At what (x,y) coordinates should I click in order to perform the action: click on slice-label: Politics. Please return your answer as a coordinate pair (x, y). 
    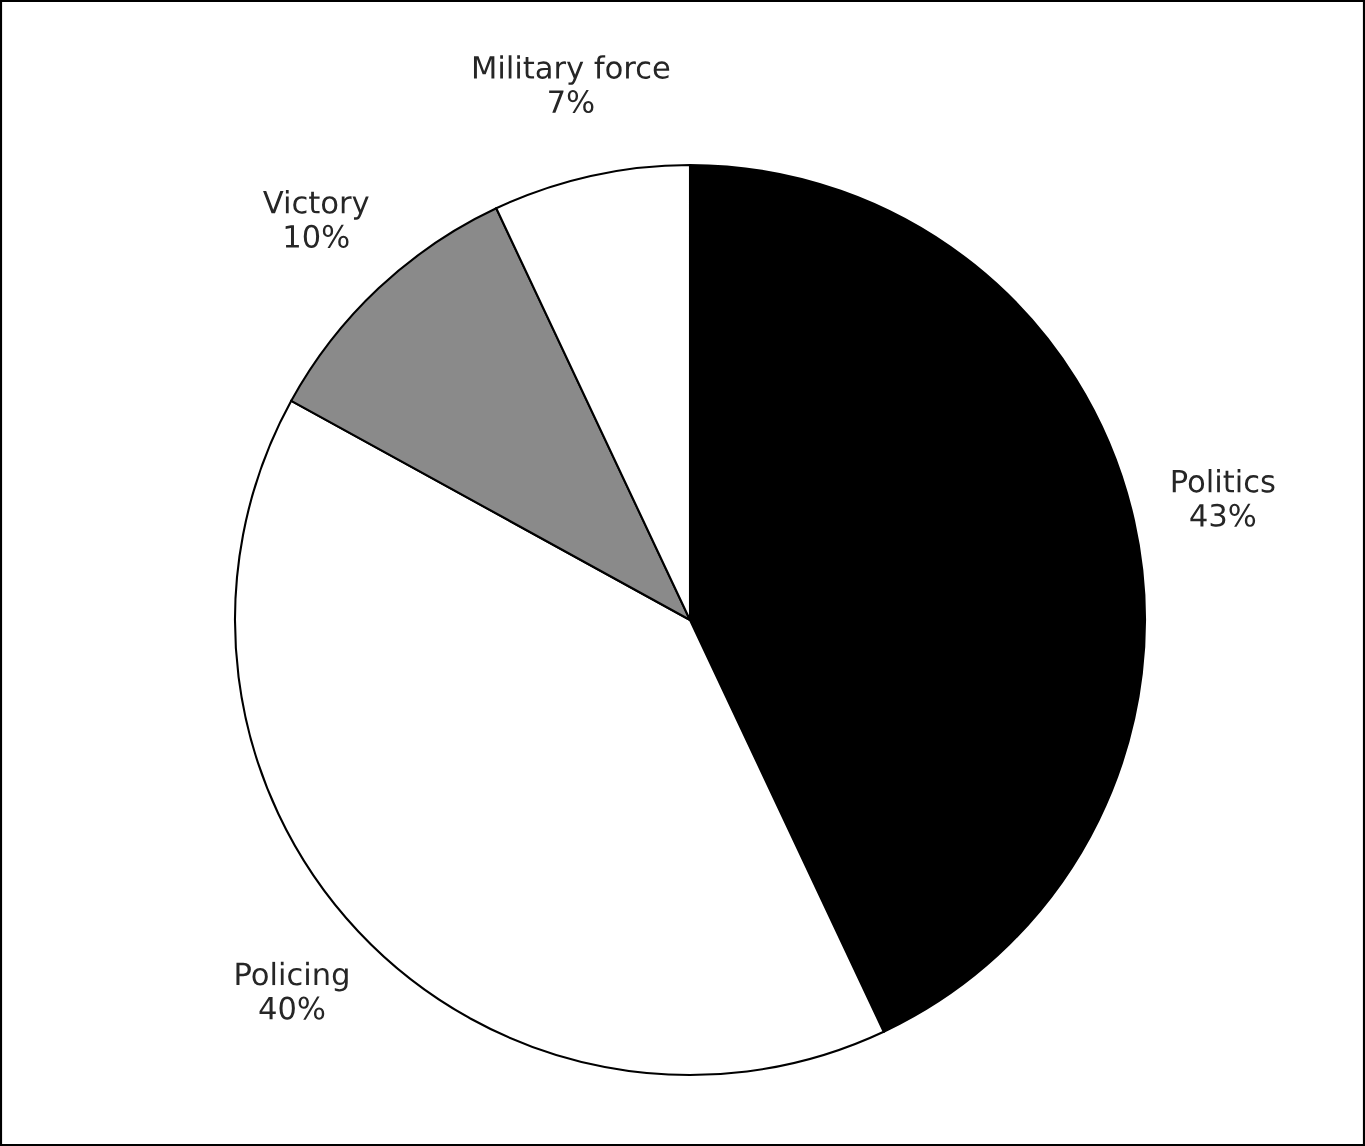
    Looking at the image, I should click on (1223, 481).